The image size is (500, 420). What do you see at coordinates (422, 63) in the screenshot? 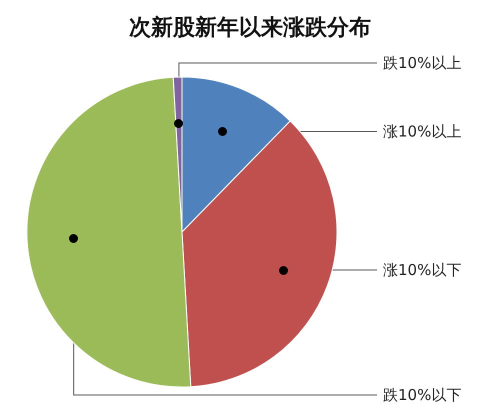
I see `slice-label: 跌10%以上` at bounding box center [422, 63].